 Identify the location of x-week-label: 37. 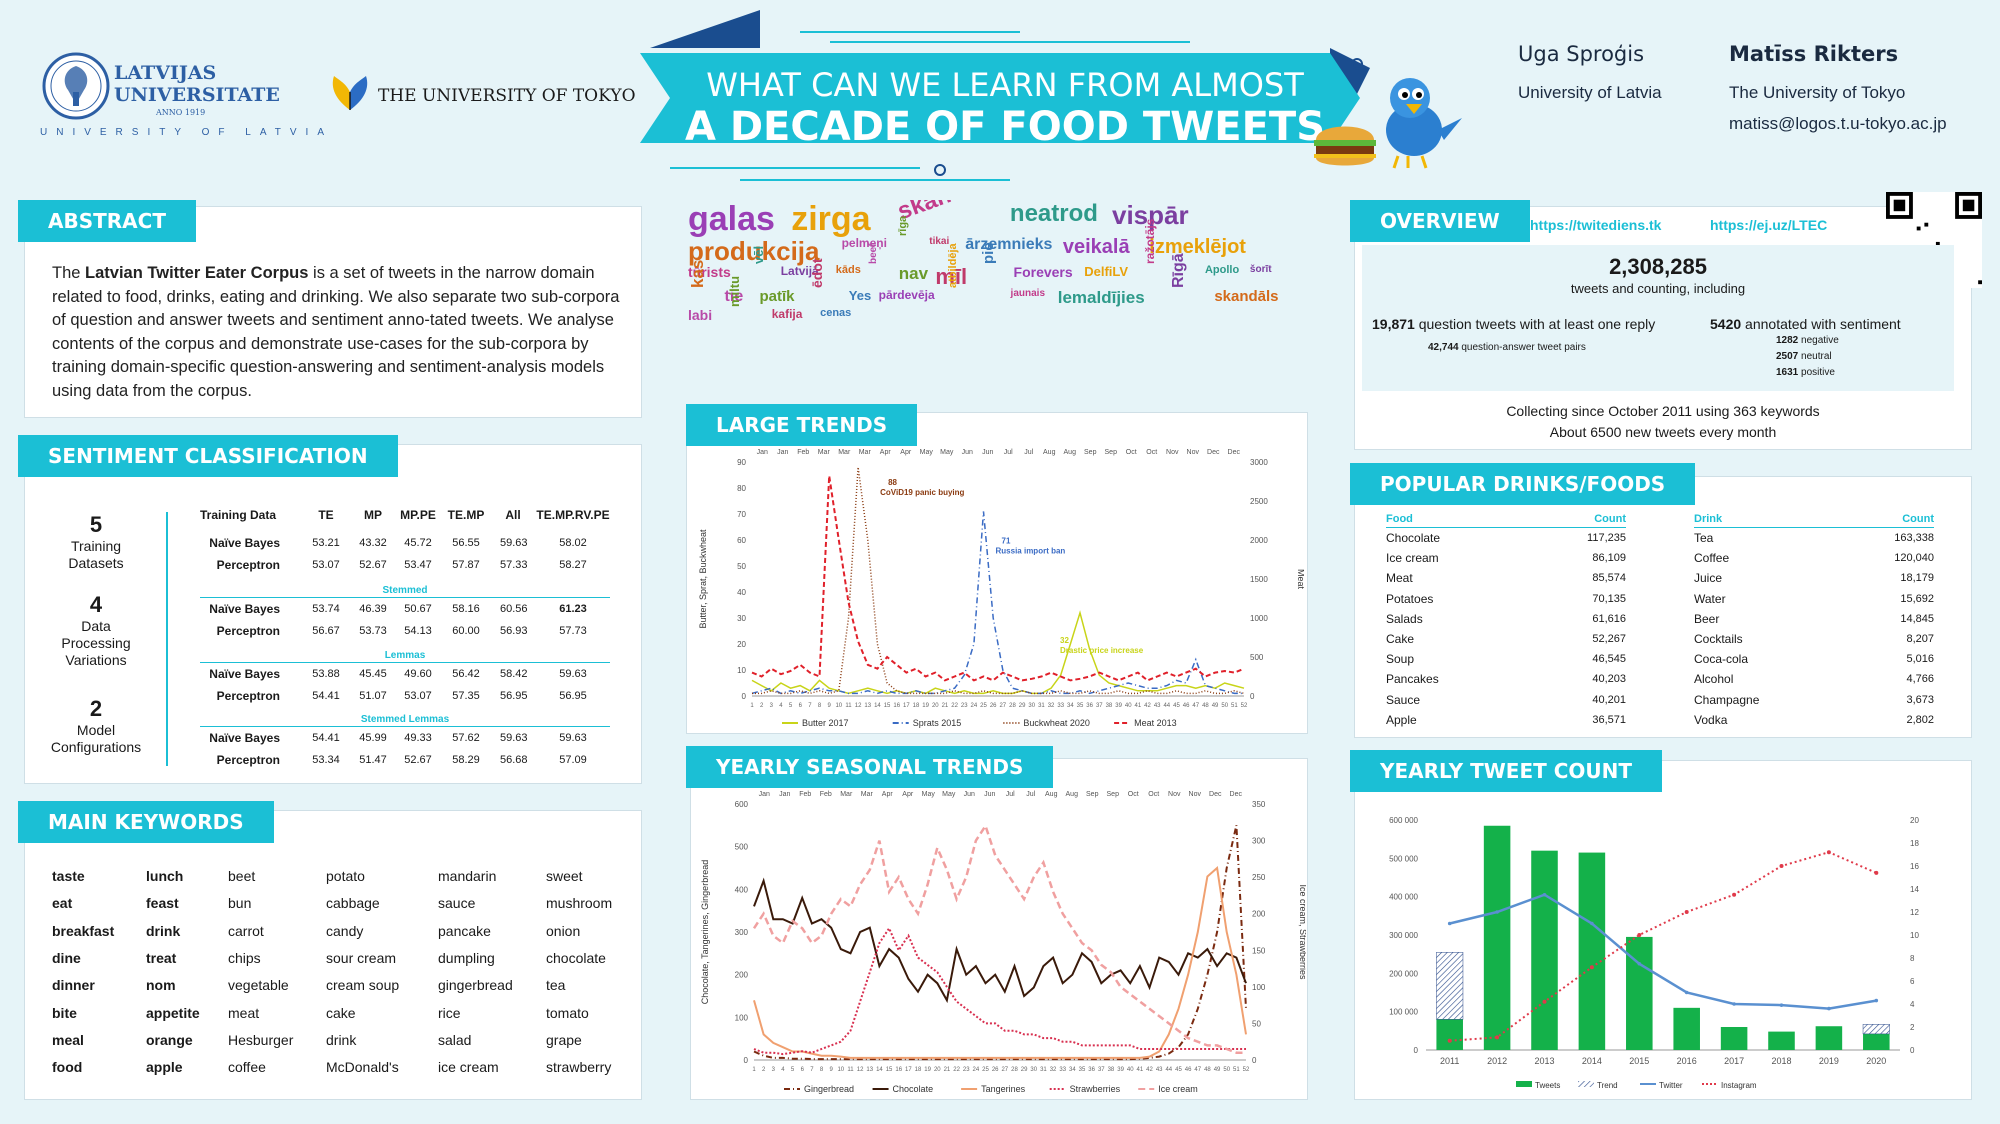
(1101, 1070).